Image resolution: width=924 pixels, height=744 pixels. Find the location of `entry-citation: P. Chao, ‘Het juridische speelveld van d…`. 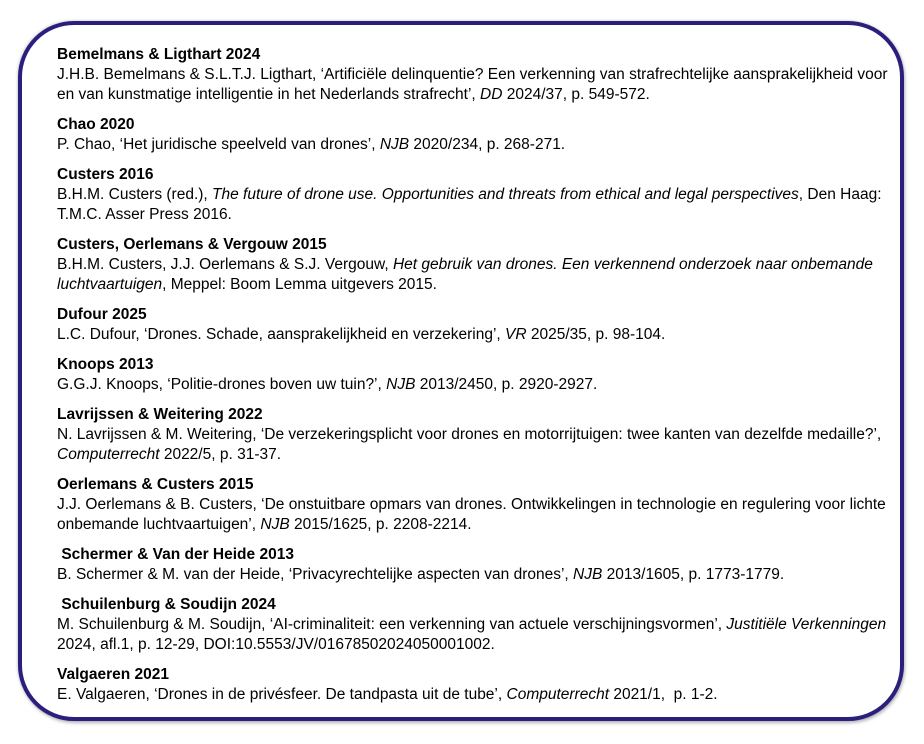

entry-citation: P. Chao, ‘Het juridische speelveld van d… is located at coordinates (474, 145).